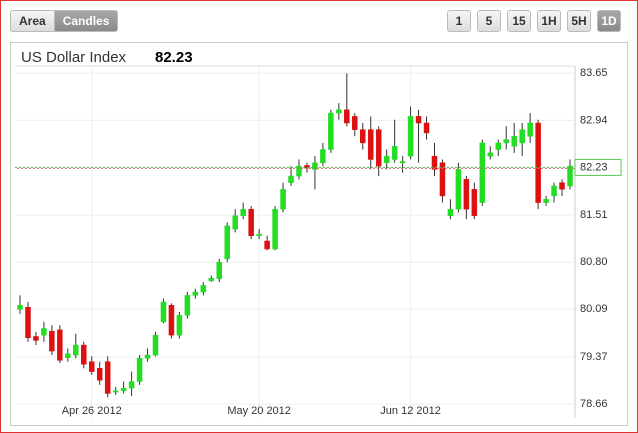 The height and width of the screenshot is (433, 638). What do you see at coordinates (609, 21) in the screenshot?
I see `button: 1D` at bounding box center [609, 21].